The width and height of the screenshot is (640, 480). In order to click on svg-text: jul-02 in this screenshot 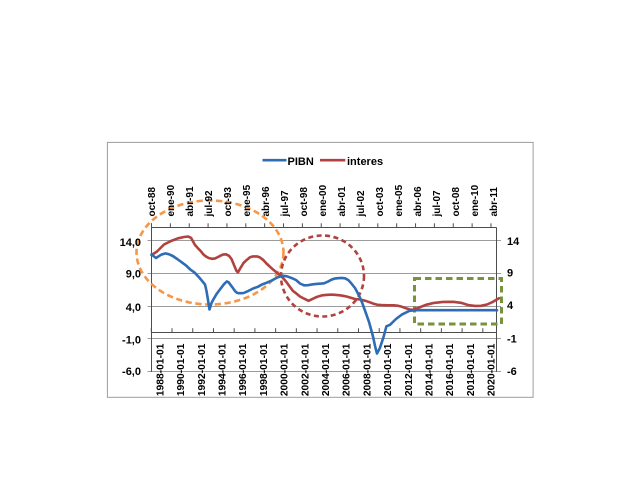, I will do `click(361, 204)`.